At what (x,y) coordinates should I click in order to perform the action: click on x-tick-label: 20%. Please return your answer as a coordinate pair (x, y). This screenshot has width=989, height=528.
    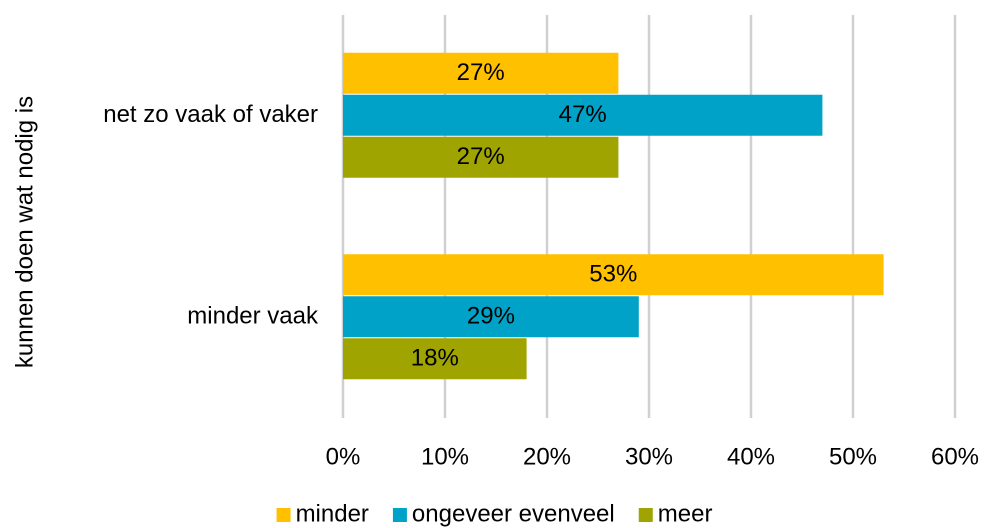
    Looking at the image, I should click on (547, 456).